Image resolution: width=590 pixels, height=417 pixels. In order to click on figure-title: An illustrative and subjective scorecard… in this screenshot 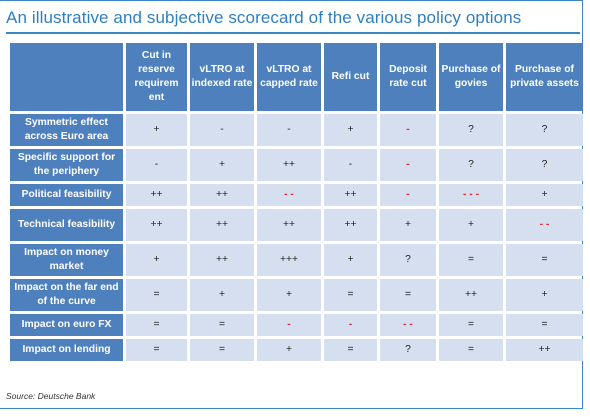, I will do `click(264, 17)`.